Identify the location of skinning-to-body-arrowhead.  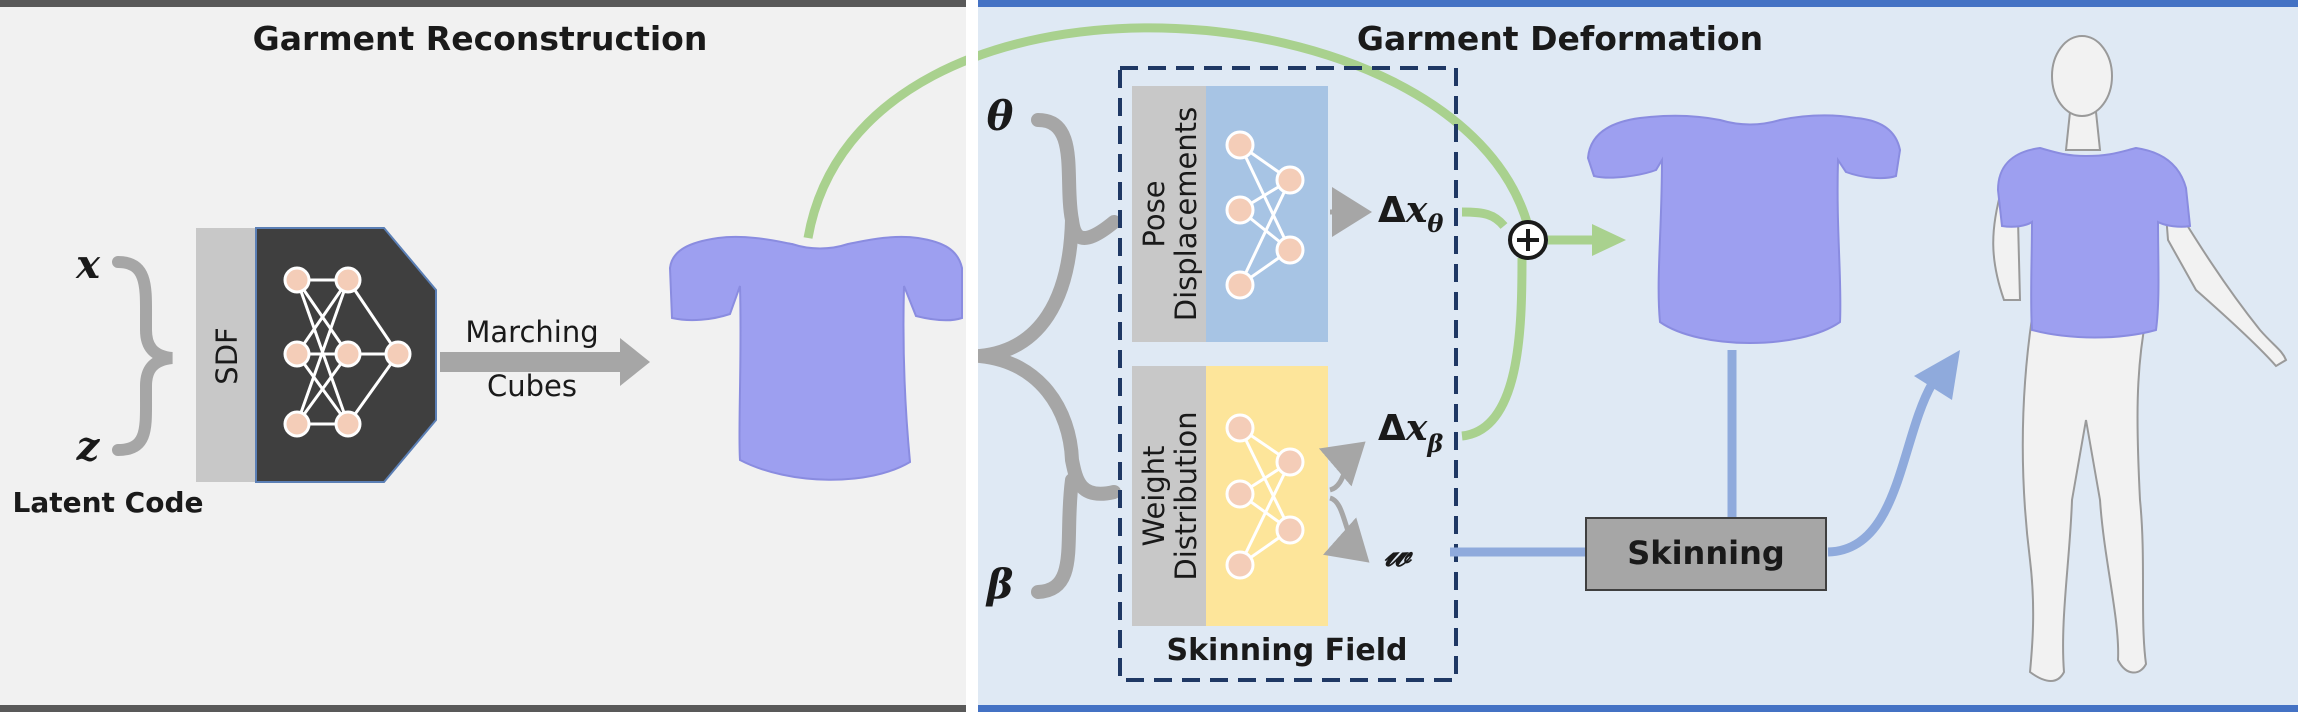
(1937, 375).